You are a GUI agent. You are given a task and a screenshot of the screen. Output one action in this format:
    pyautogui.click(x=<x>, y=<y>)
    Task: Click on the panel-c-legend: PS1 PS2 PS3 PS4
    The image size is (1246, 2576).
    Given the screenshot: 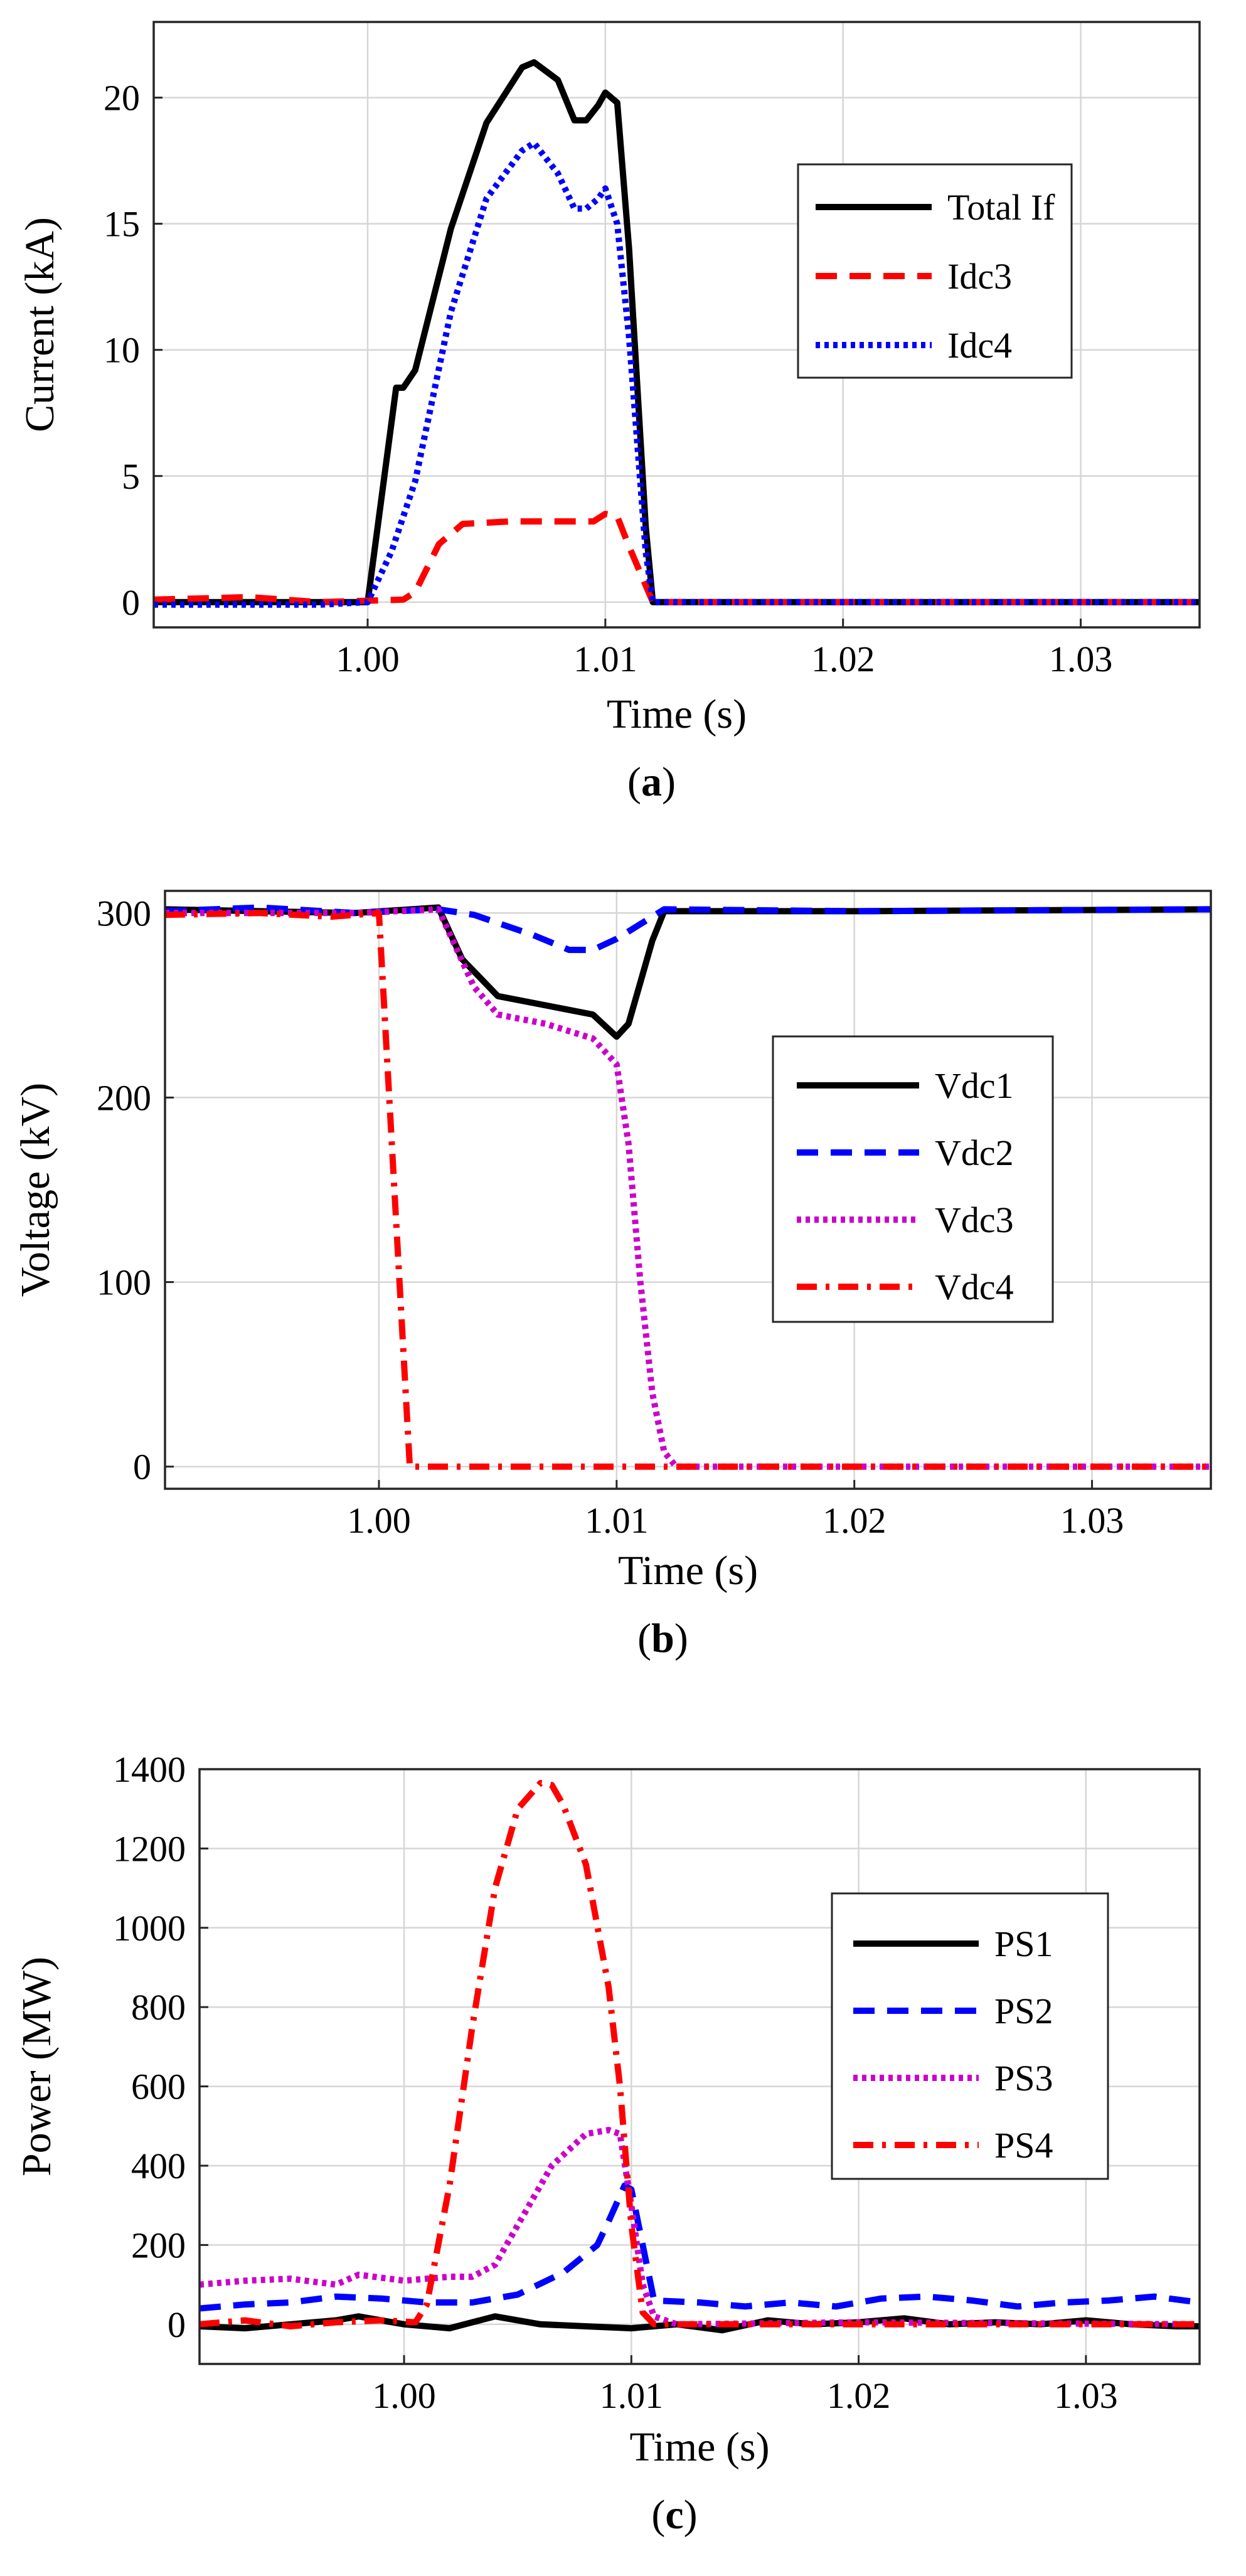 What is the action you would take?
    pyautogui.click(x=970, y=2036)
    